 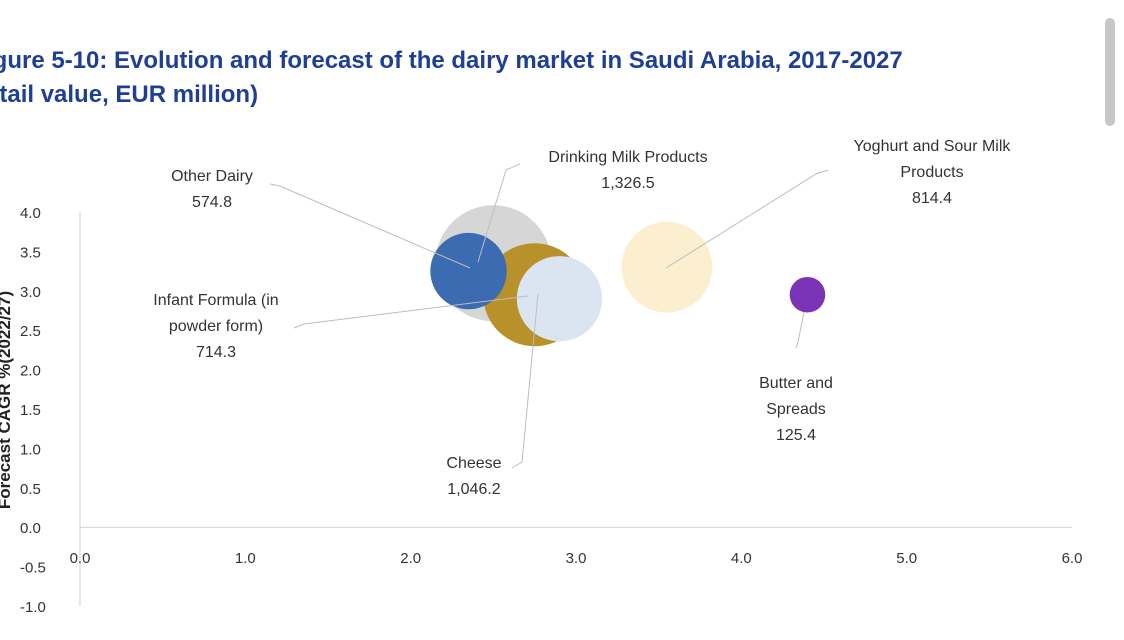 I want to click on y-tick-label: -1.0, so click(x=33, y=607).